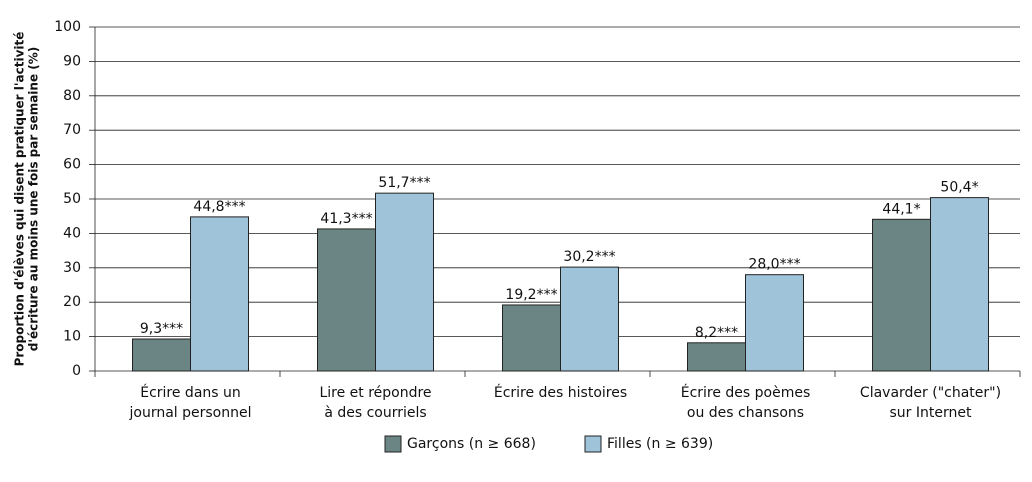 This screenshot has height=482, width=1032. Describe the element at coordinates (72, 61) in the screenshot. I see `y-tick-label: 90` at that location.